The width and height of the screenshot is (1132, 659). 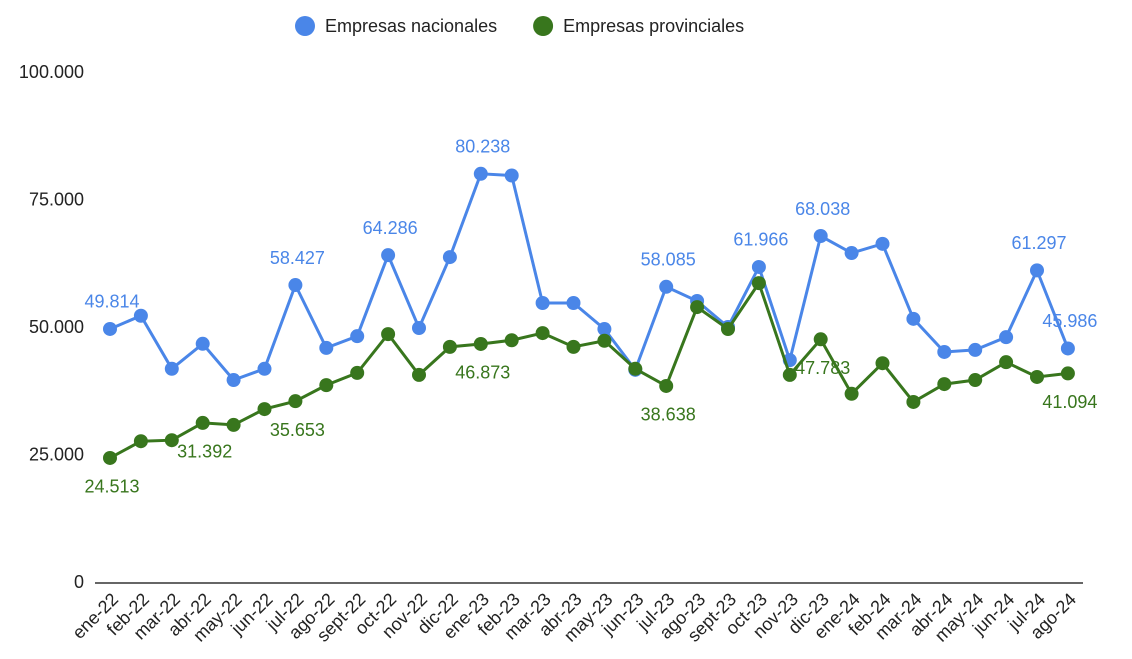 I want to click on data-label: 64.286, so click(x=390, y=228).